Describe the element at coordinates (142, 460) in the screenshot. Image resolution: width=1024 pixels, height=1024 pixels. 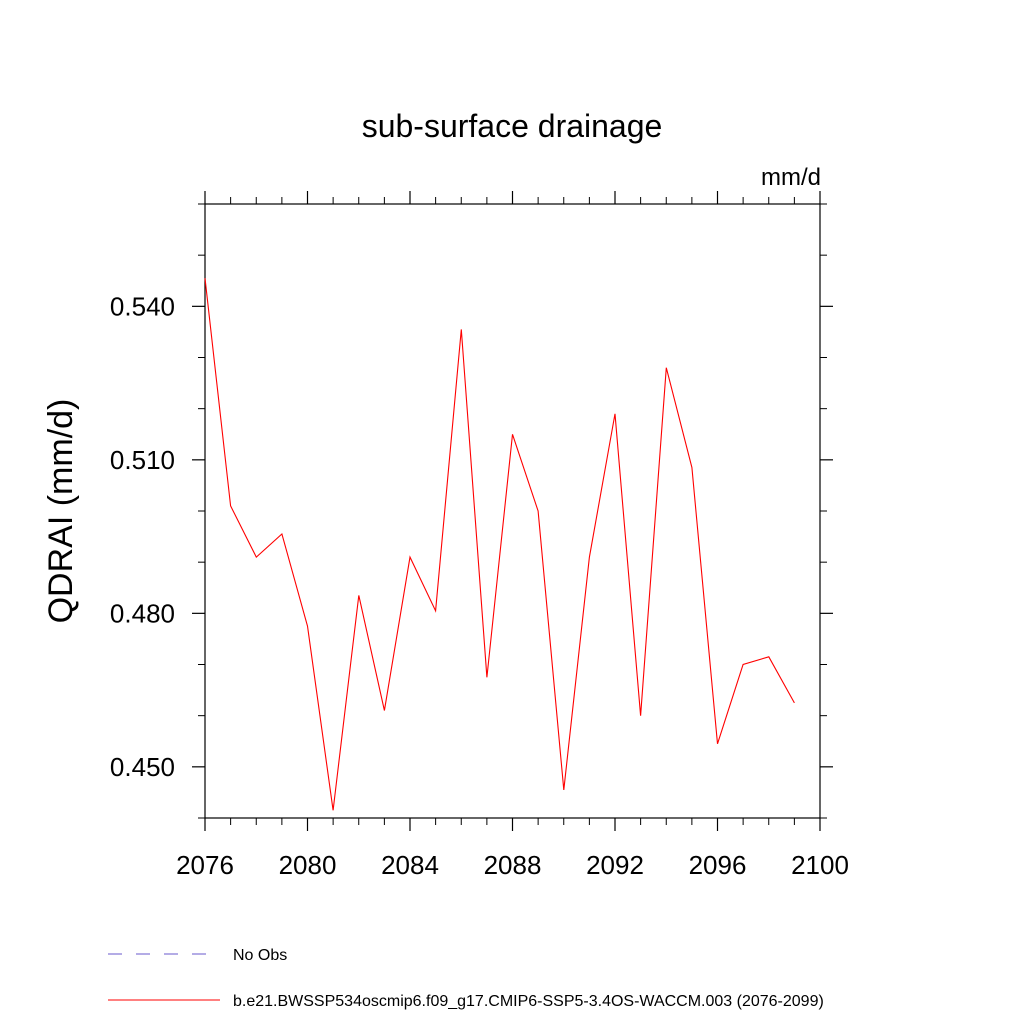
I see `y-tick-label: 0.510` at that location.